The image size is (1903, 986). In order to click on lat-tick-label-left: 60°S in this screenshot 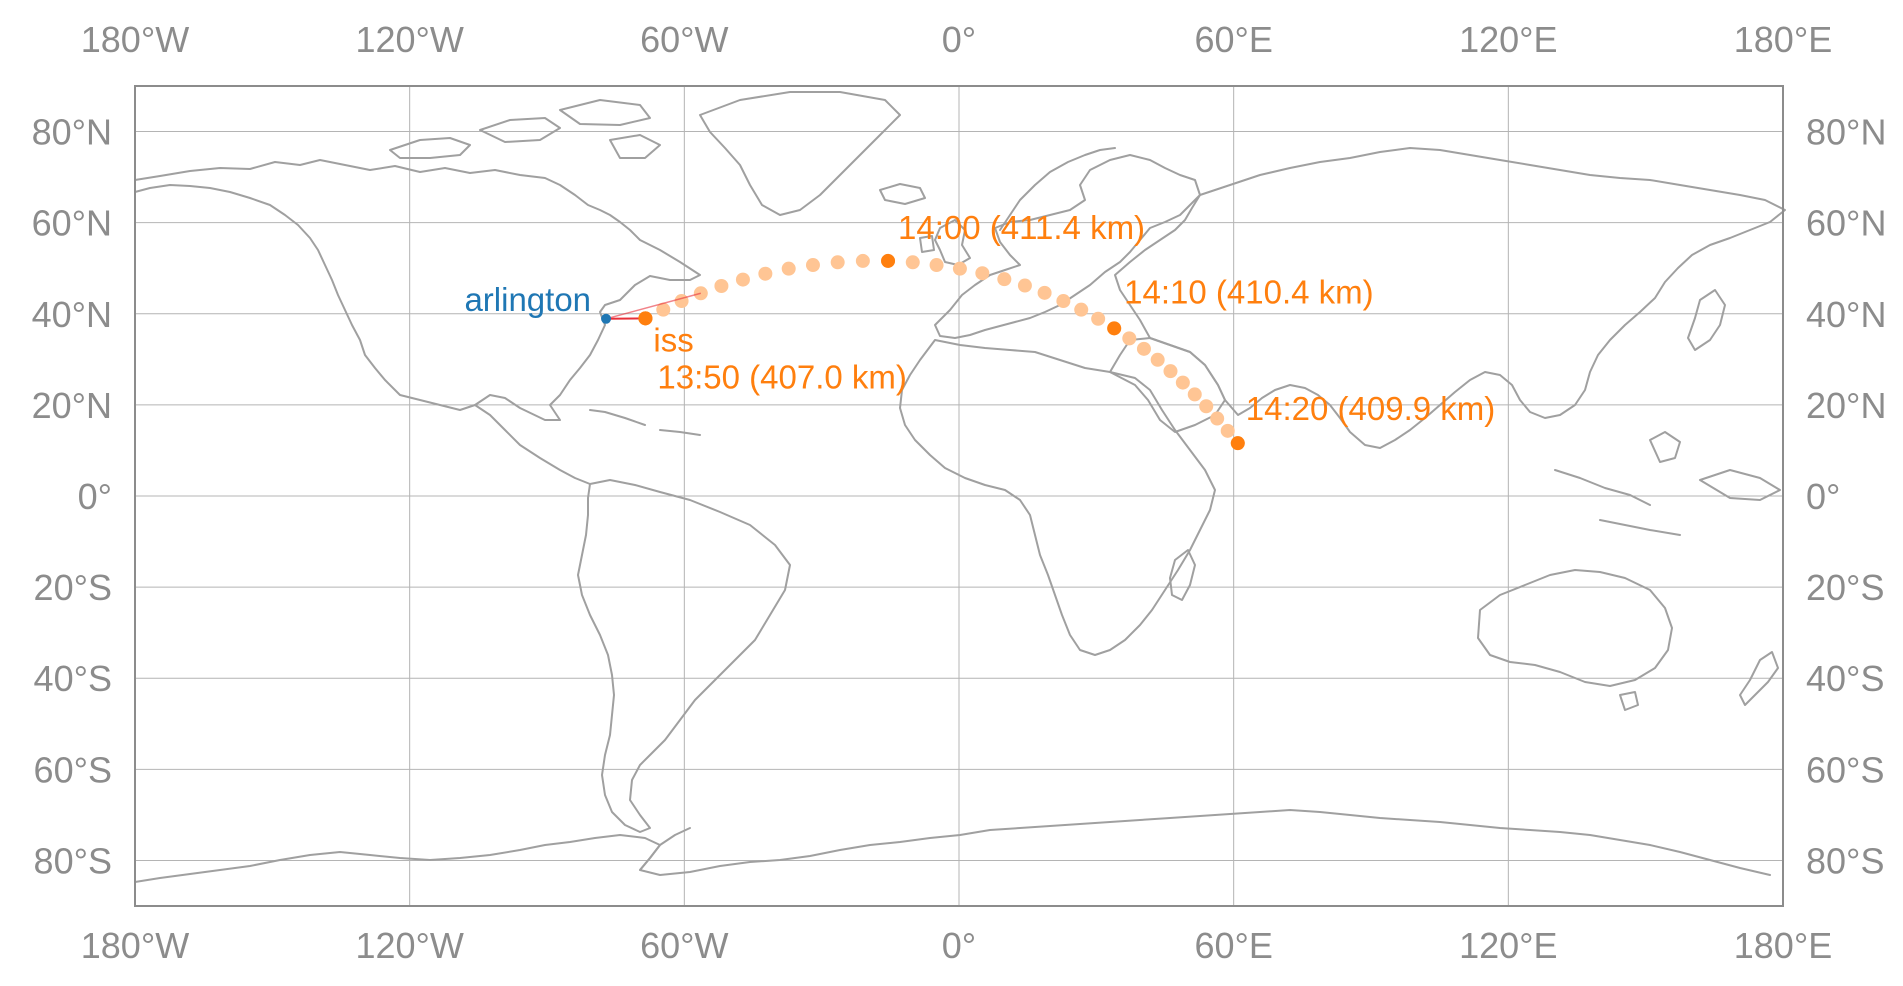, I will do `click(73, 769)`.